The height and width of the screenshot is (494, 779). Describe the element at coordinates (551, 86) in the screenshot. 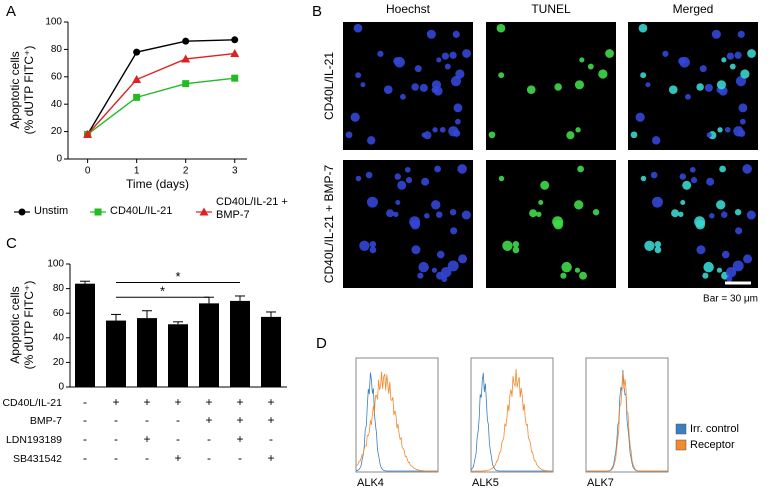

I see `micrograph` at that location.